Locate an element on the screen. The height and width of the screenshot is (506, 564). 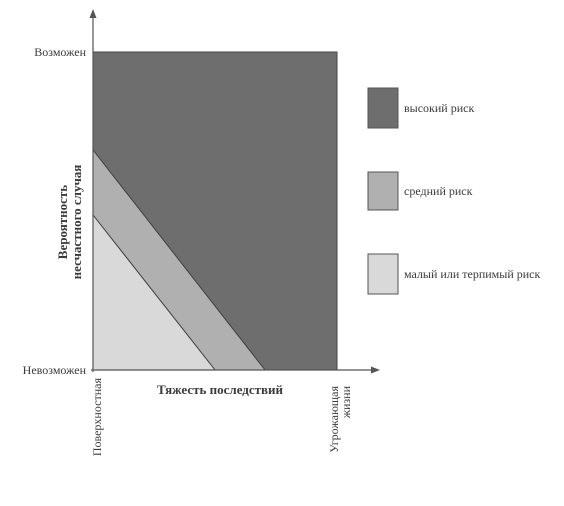
legend-swatch-medium is located at coordinates (383, 191).